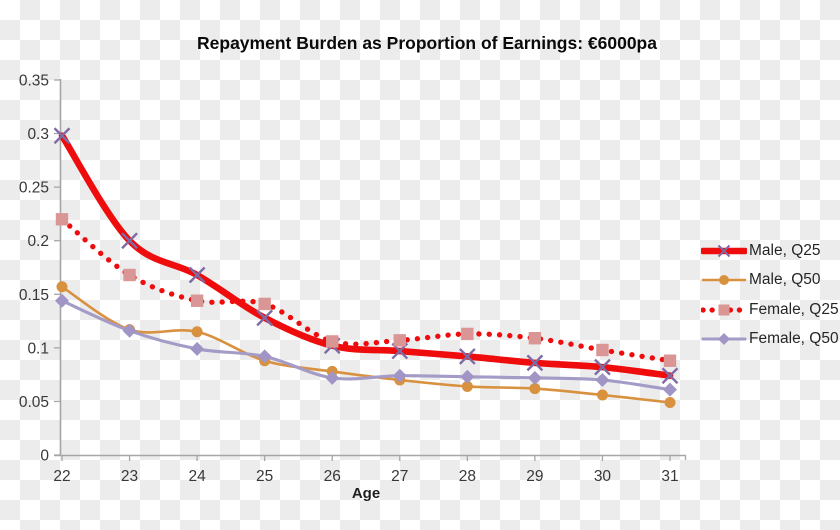 The image size is (840, 530). What do you see at coordinates (785, 250) in the screenshot?
I see `legend-label-male-q25: Male, Q25` at bounding box center [785, 250].